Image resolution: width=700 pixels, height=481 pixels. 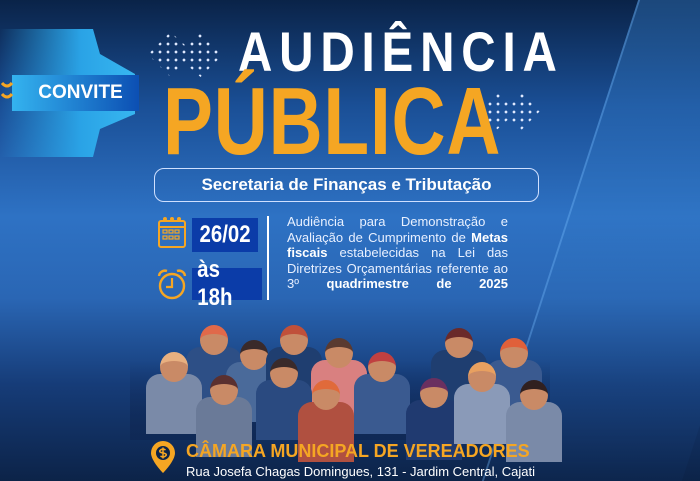 What do you see at coordinates (268, 258) in the screenshot?
I see `divider` at bounding box center [268, 258].